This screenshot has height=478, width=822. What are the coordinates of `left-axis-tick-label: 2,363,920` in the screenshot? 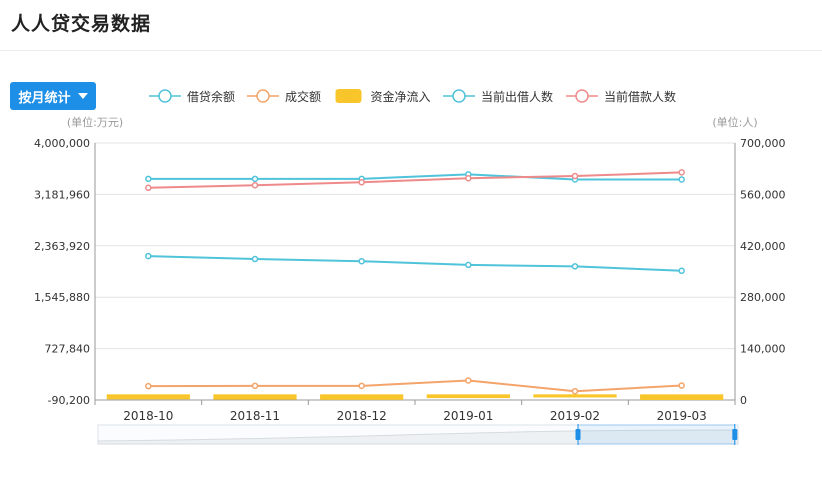 It's located at (62, 246).